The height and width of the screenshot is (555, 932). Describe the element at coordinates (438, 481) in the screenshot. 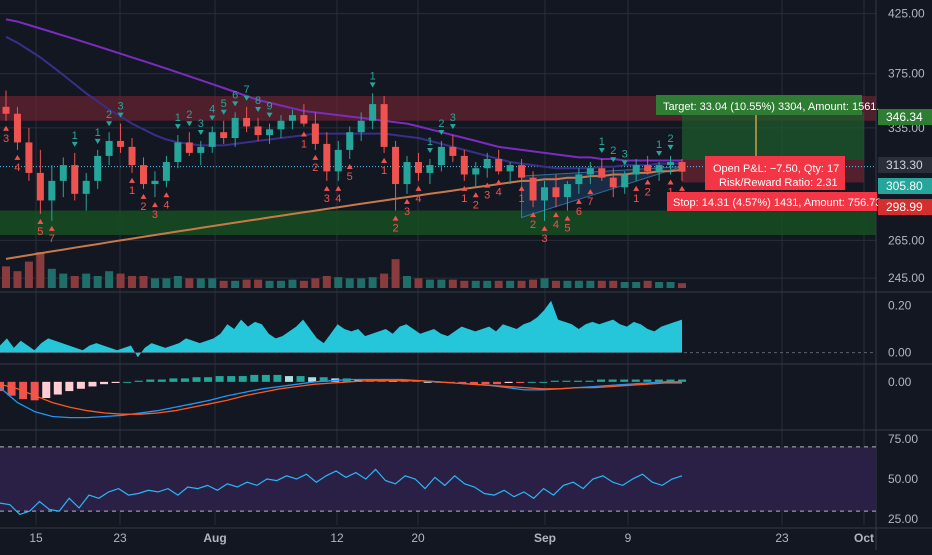

I see `rsi-pane` at that location.